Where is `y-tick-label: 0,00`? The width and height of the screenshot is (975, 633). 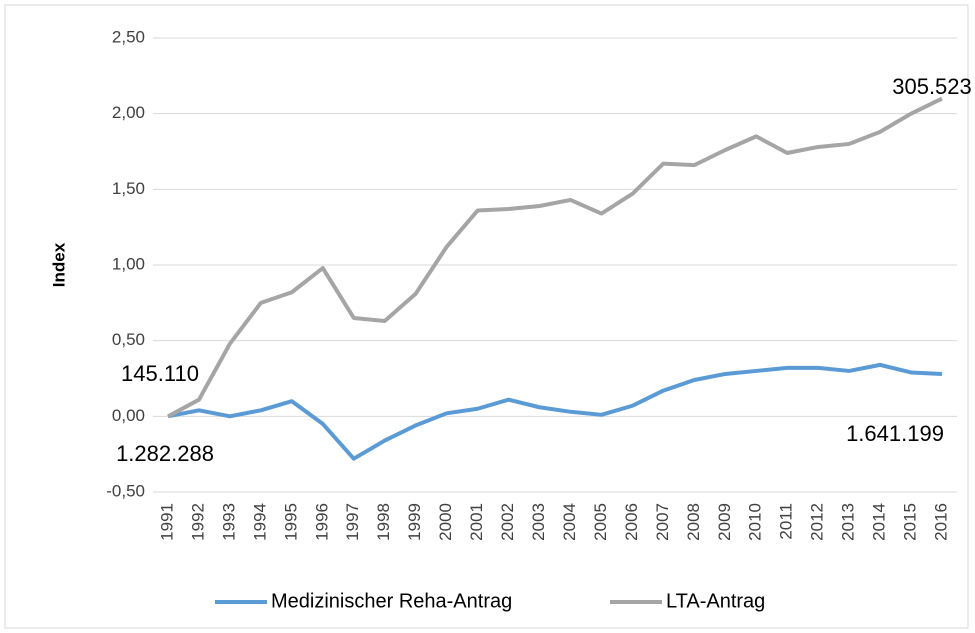
y-tick-label: 0,00 is located at coordinates (128, 415).